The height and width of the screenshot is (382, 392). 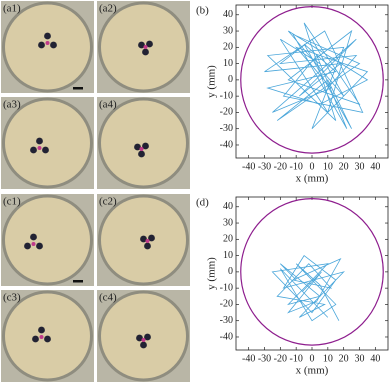 I want to click on panel-label: (a4), so click(x=108, y=105).